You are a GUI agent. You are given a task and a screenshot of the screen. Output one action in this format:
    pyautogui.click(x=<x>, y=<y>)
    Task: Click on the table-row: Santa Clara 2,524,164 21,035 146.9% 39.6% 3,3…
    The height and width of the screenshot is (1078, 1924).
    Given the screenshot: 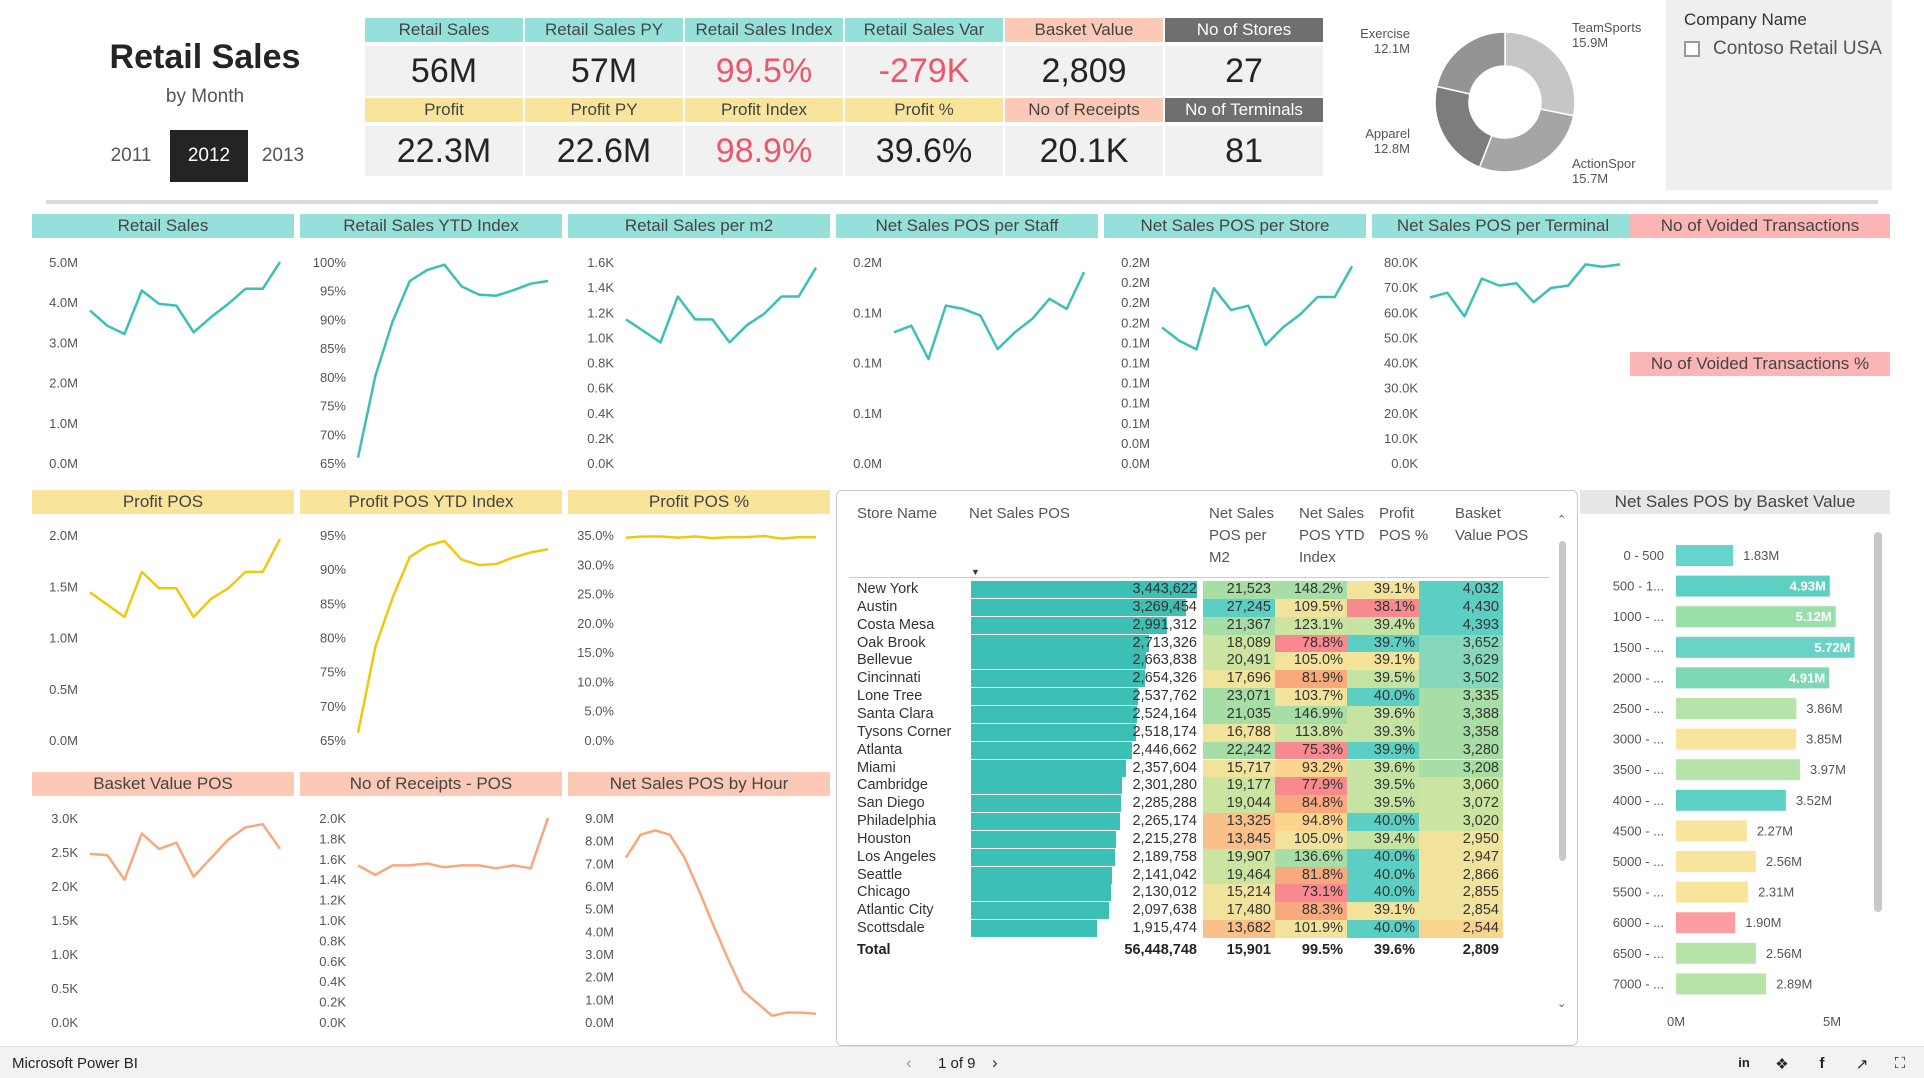 What is the action you would take?
    pyautogui.click(x=1209, y=714)
    